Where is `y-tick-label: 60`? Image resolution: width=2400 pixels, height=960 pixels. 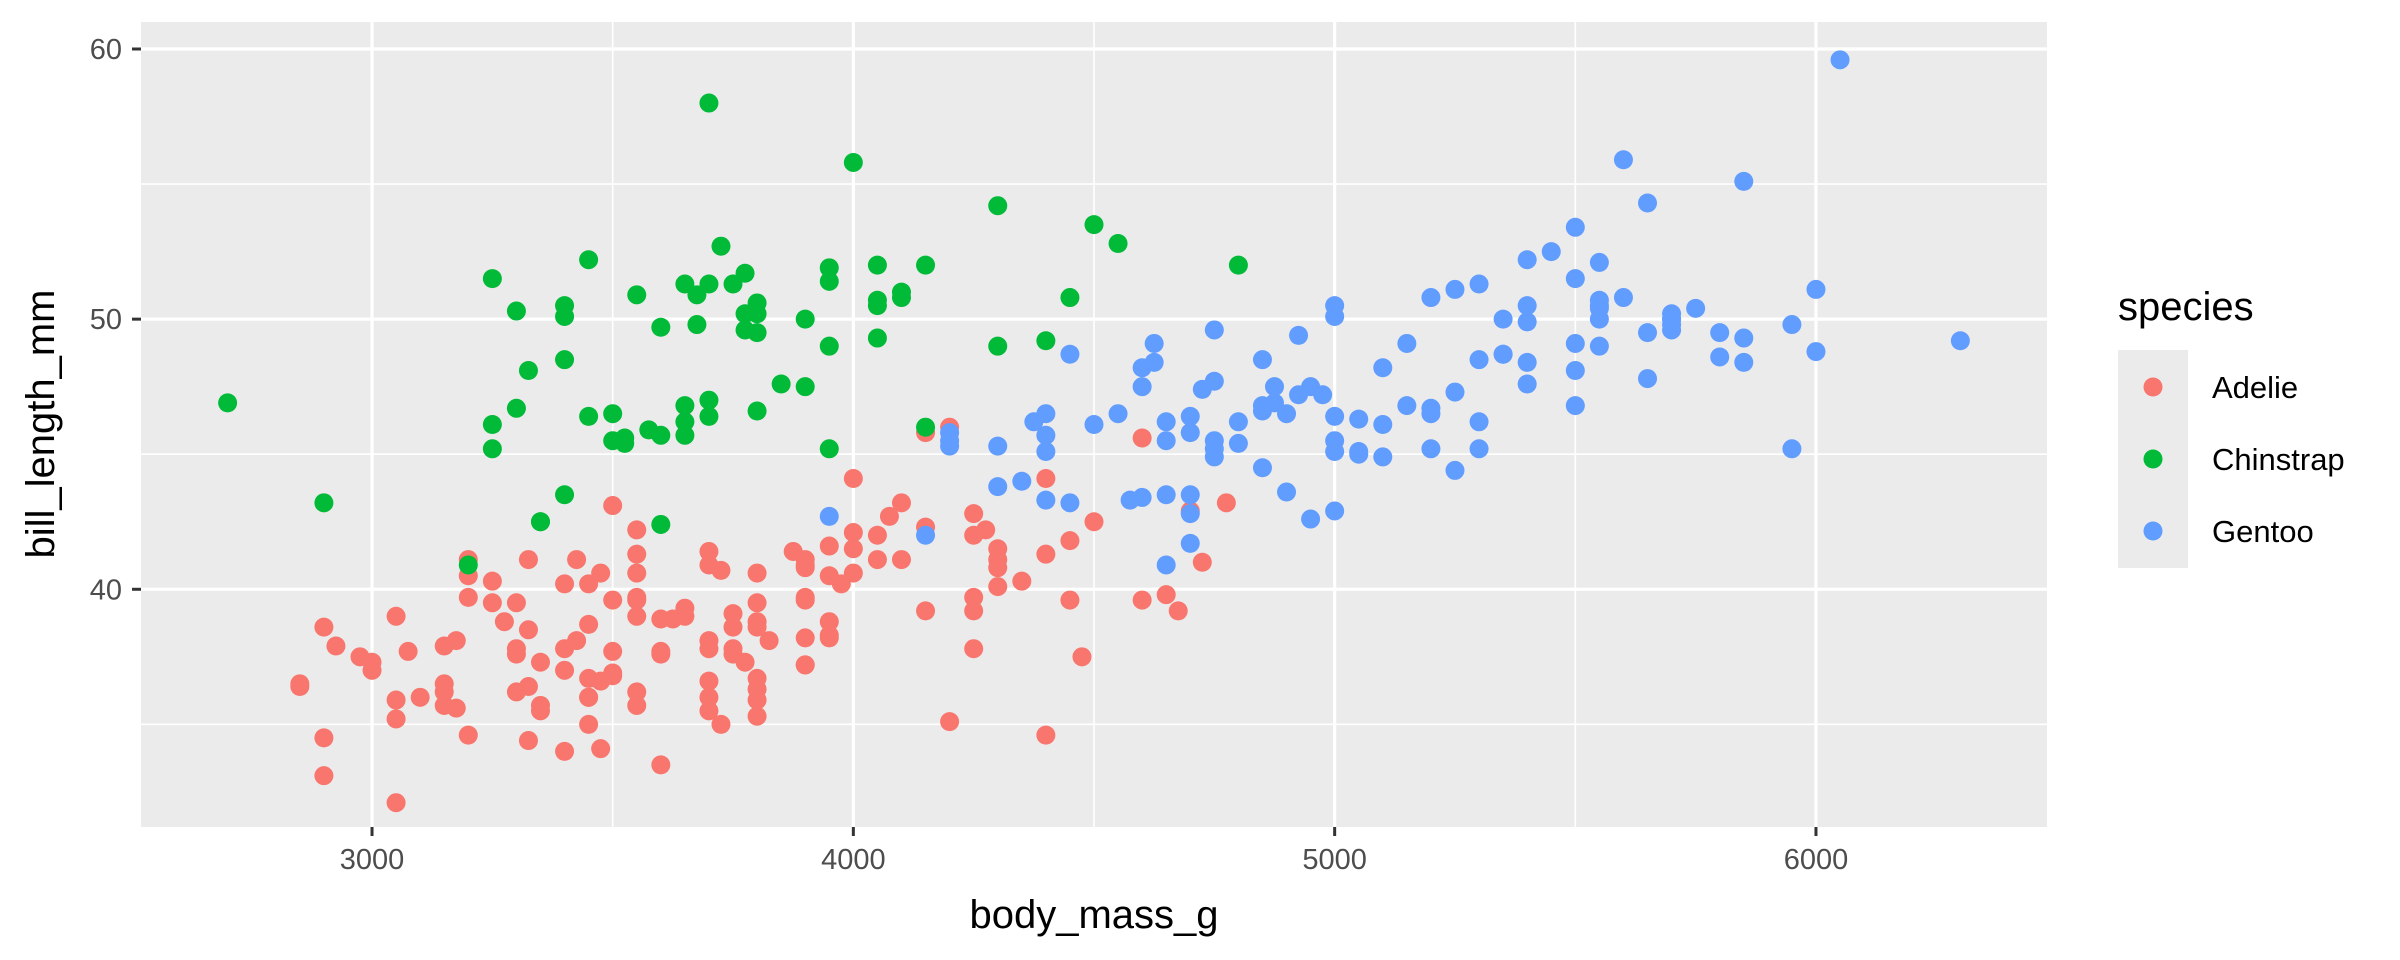 y-tick-label: 60 is located at coordinates (106, 50).